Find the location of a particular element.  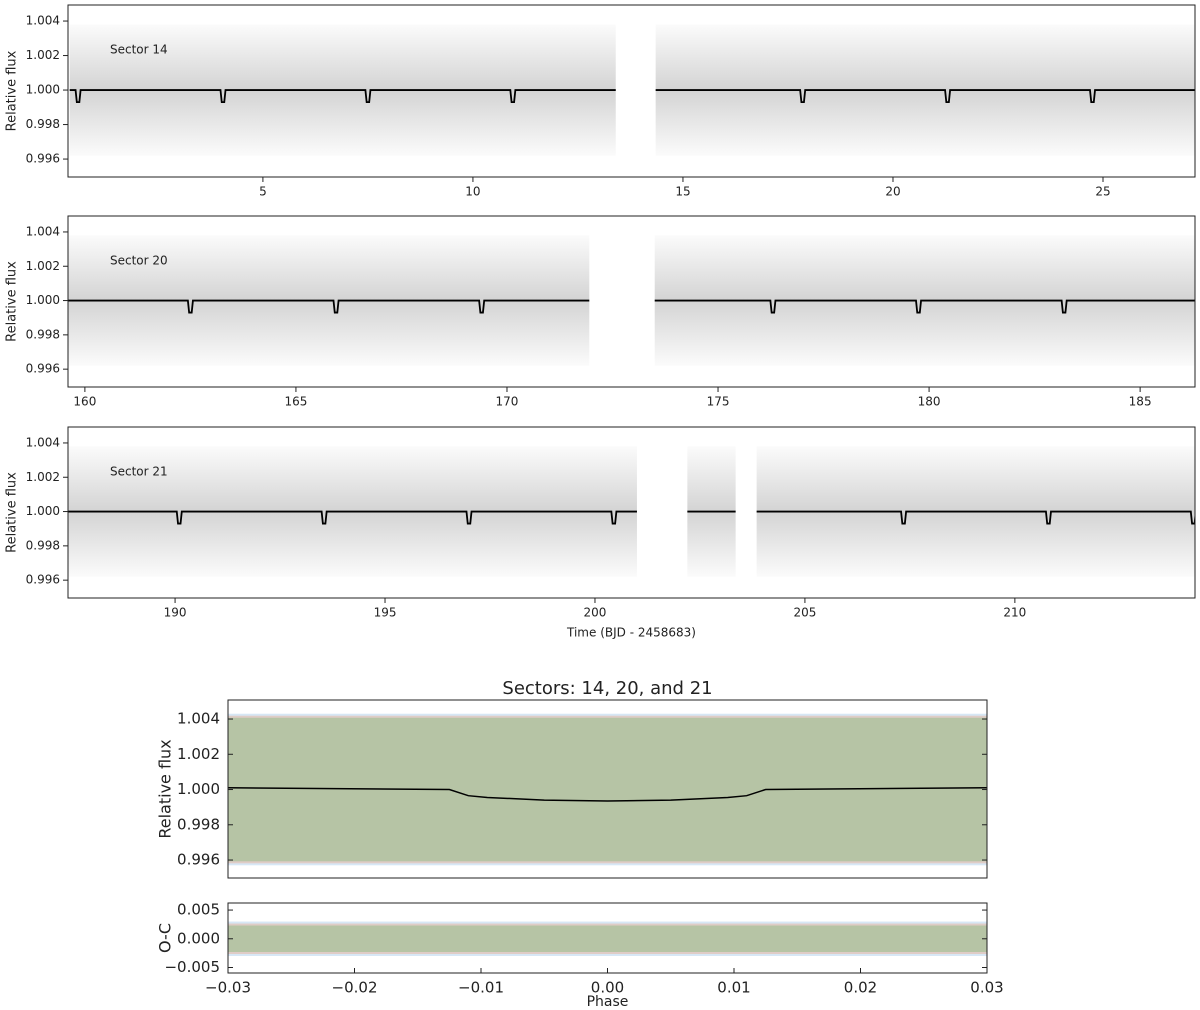

x-tick-label: 15 is located at coordinates (682, 192).